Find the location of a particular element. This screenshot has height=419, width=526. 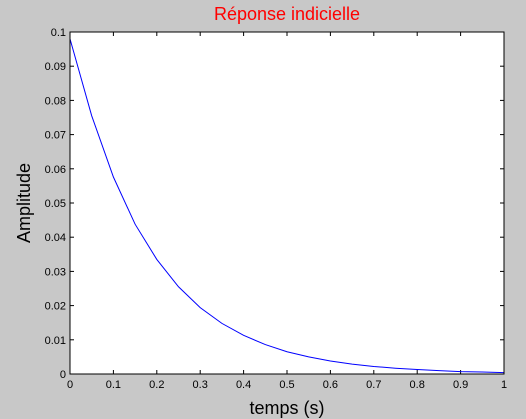

x-tick-label: 0.3 is located at coordinates (200, 385).